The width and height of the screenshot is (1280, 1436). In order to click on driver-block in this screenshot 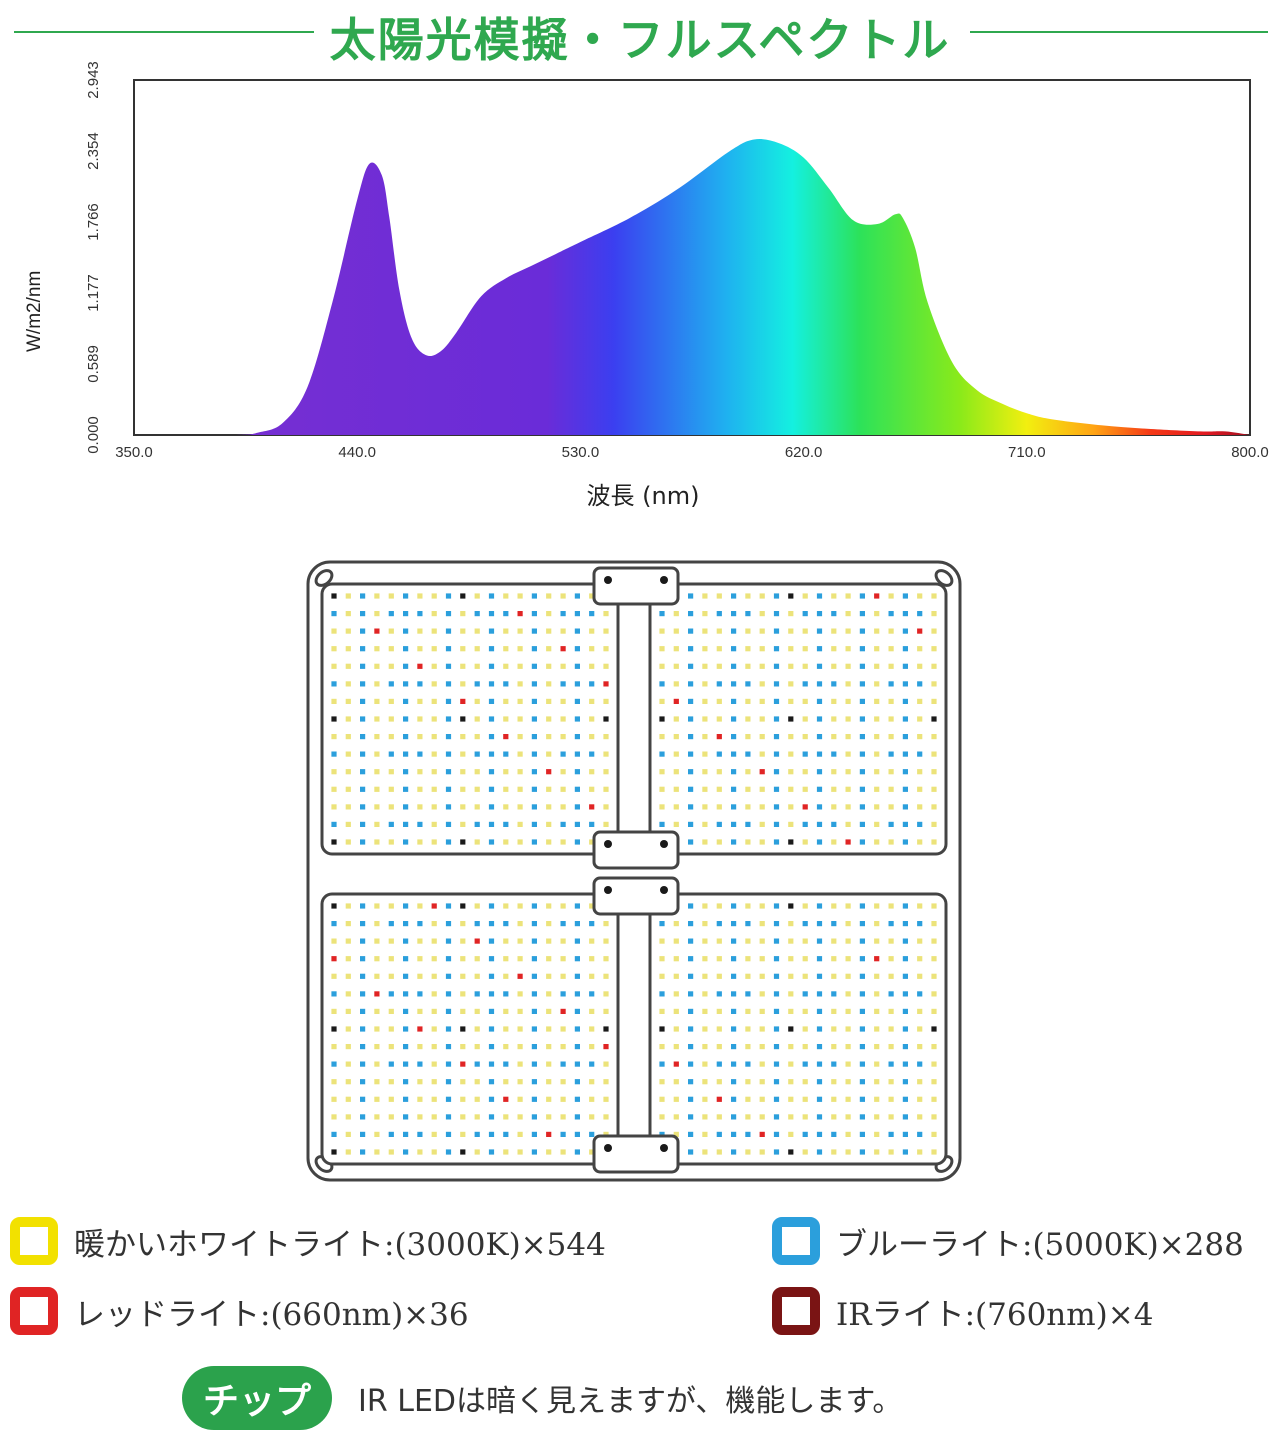, I will do `click(636, 586)`.